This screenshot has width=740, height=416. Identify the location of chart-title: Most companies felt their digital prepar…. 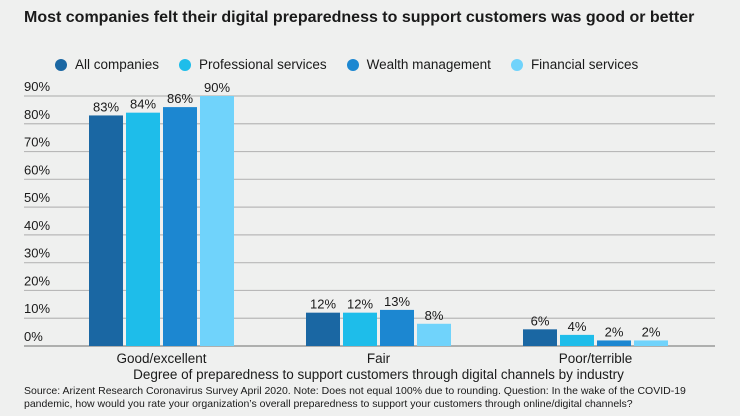
(359, 17).